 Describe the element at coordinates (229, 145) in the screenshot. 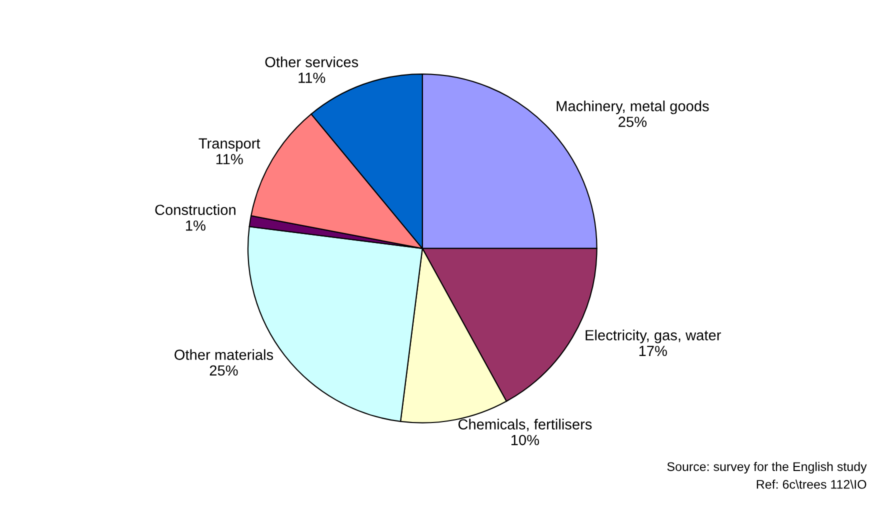

I see `slice-label: Transport` at that location.